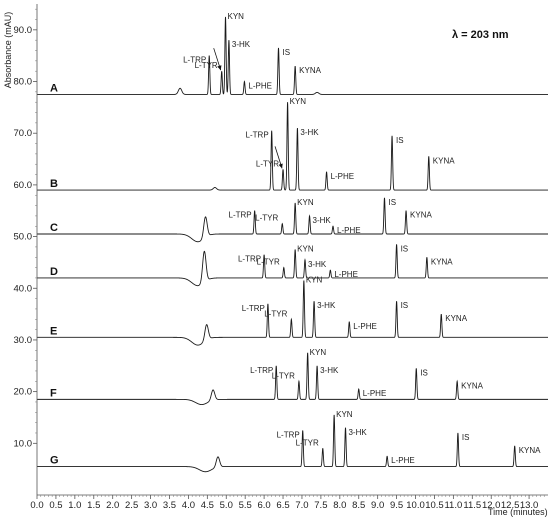 The image size is (550, 527). What do you see at coordinates (282, 505) in the screenshot?
I see `x-tick-label: 6.5` at bounding box center [282, 505].